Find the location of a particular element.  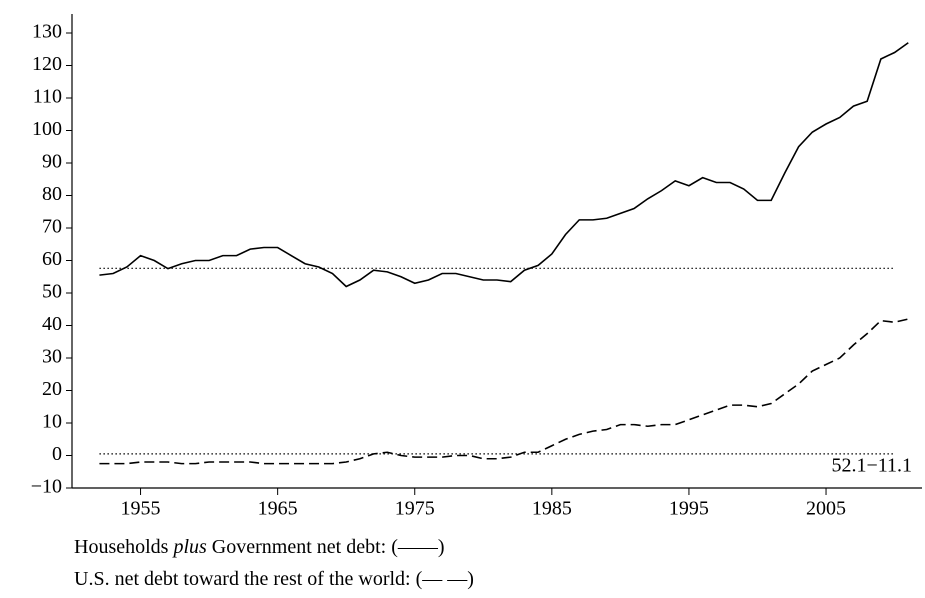

x-tick-label: 1965 is located at coordinates (278, 509).